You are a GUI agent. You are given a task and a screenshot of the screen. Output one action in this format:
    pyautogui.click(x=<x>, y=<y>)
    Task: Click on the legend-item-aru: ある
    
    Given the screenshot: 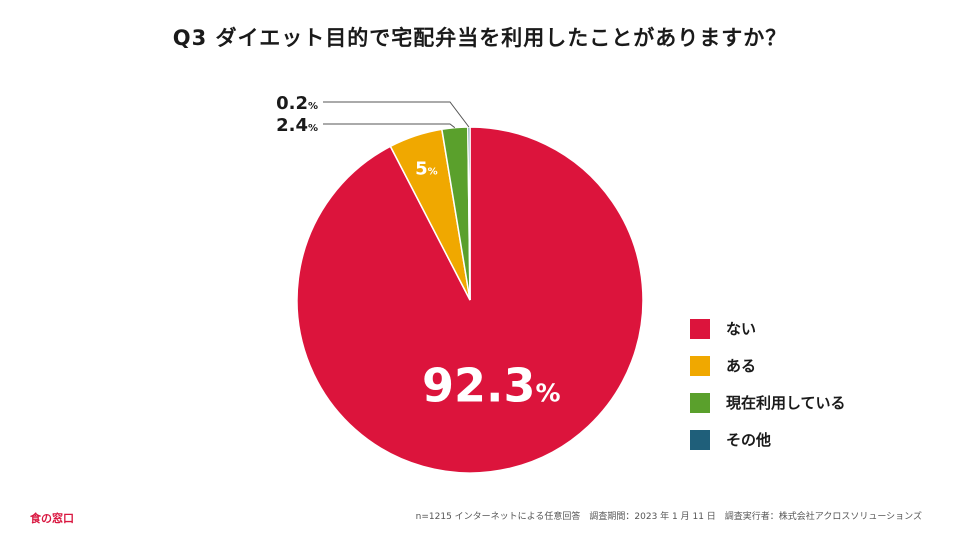 What is the action you would take?
    pyautogui.click(x=768, y=365)
    